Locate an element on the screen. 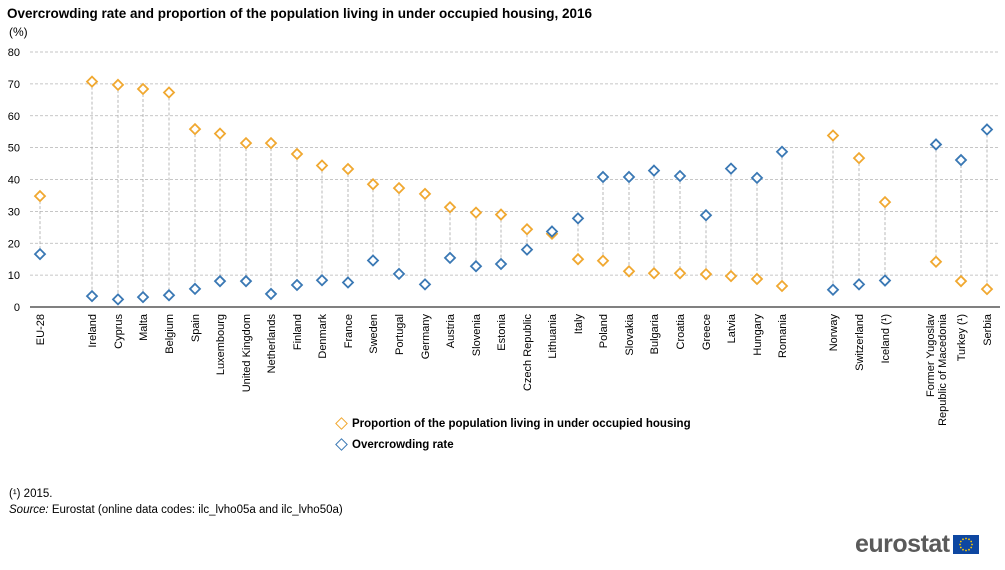  eurostat-logo: eurostat is located at coordinates (917, 544).